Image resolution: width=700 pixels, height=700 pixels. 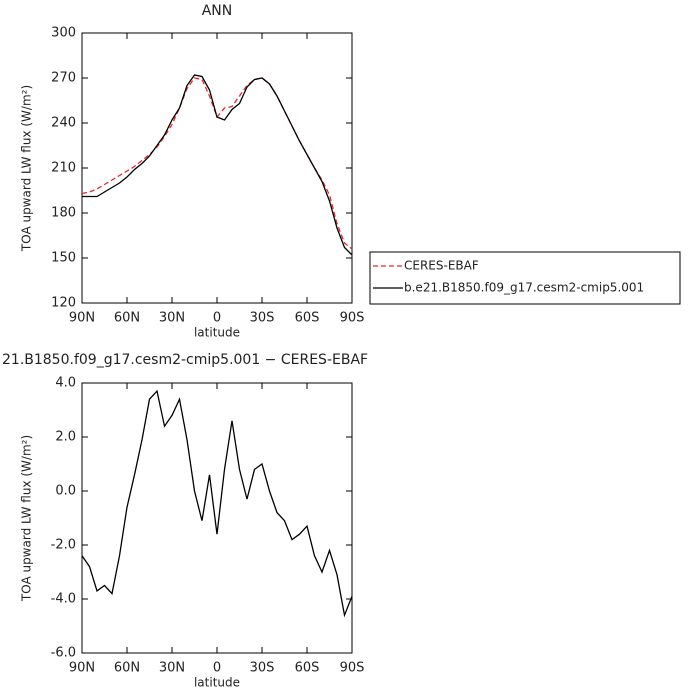 What do you see at coordinates (524, 288) in the screenshot?
I see `legend-label: b.e21.B1850.f09_g17.cesm2-cmip5.001` at bounding box center [524, 288].